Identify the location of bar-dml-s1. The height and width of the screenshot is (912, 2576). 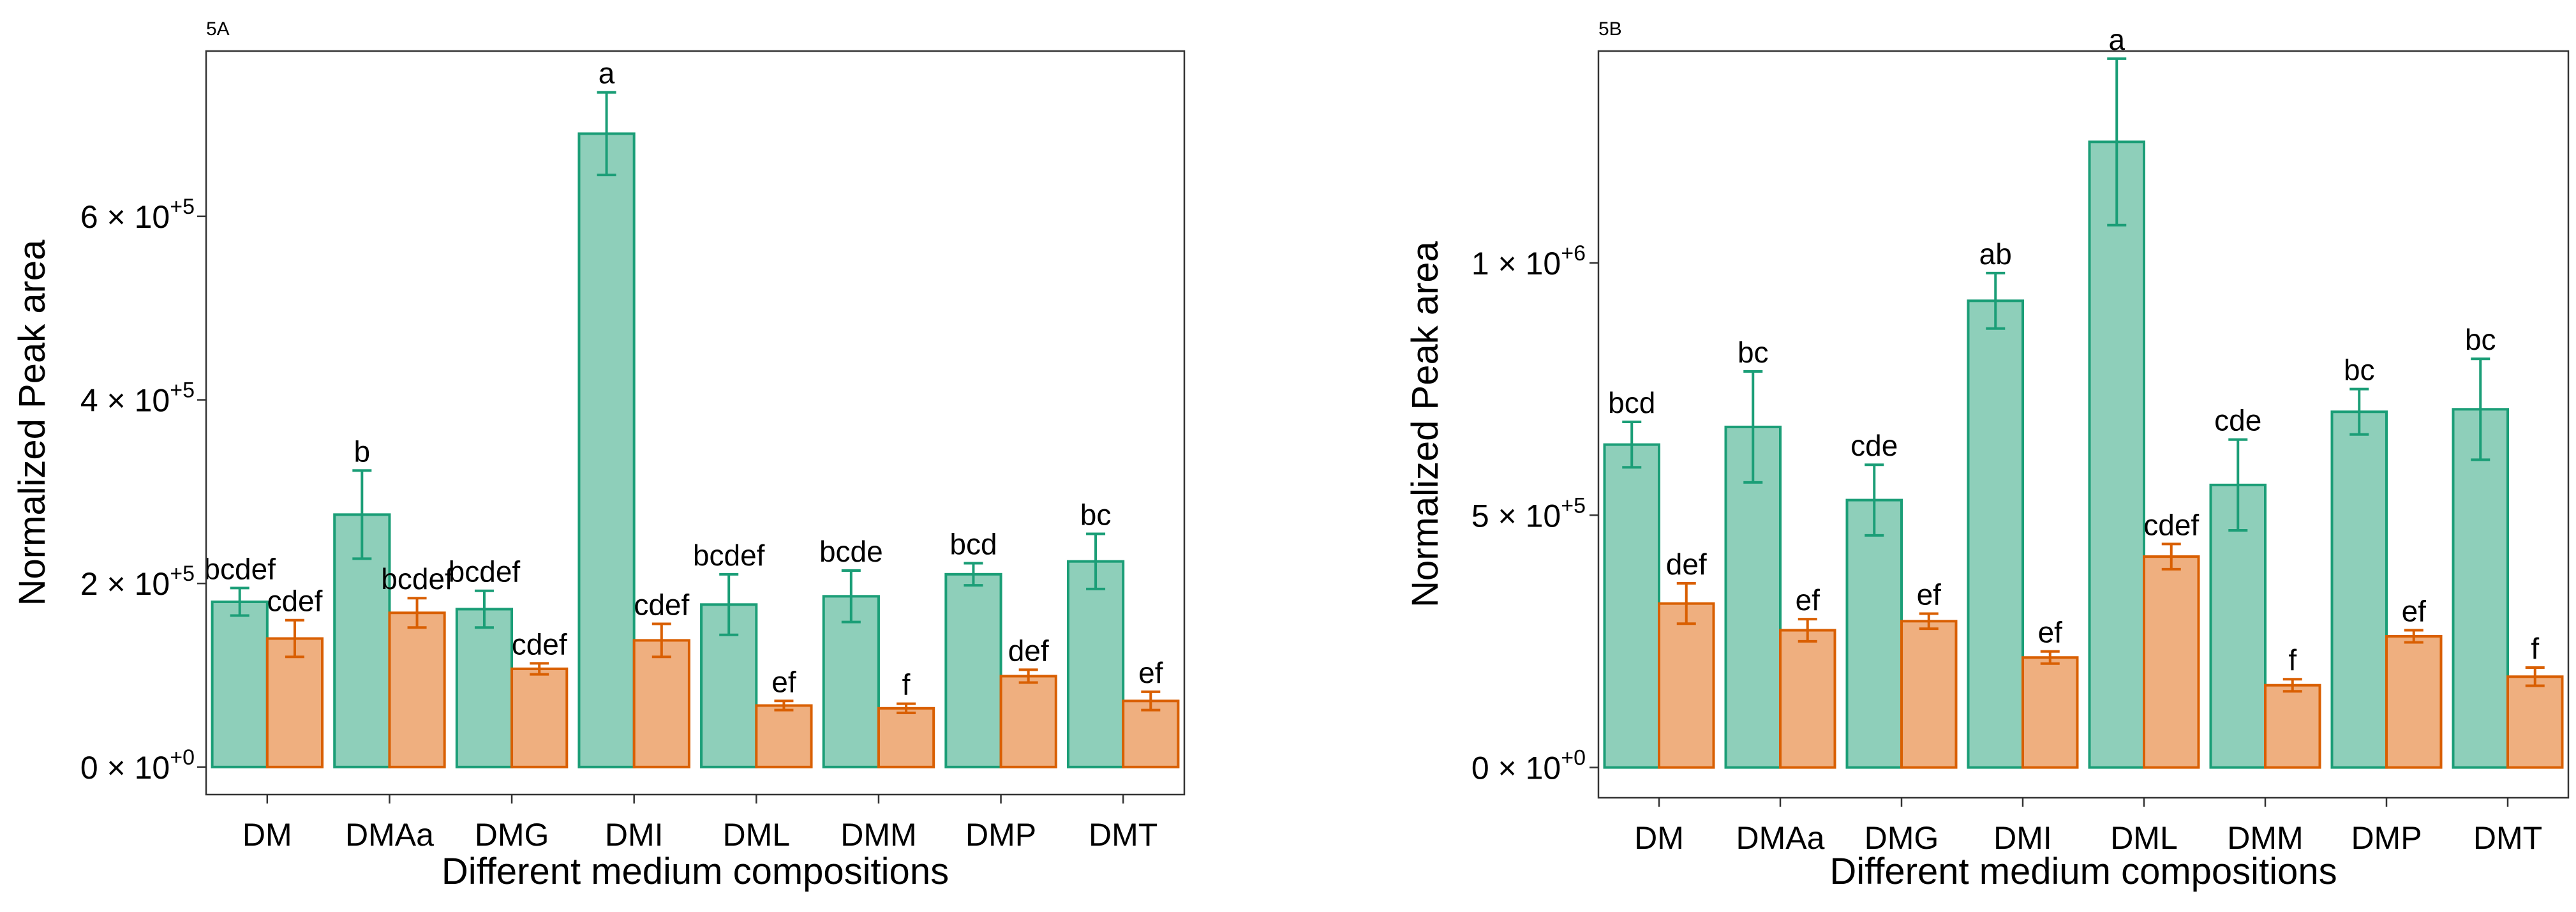
(2116, 454).